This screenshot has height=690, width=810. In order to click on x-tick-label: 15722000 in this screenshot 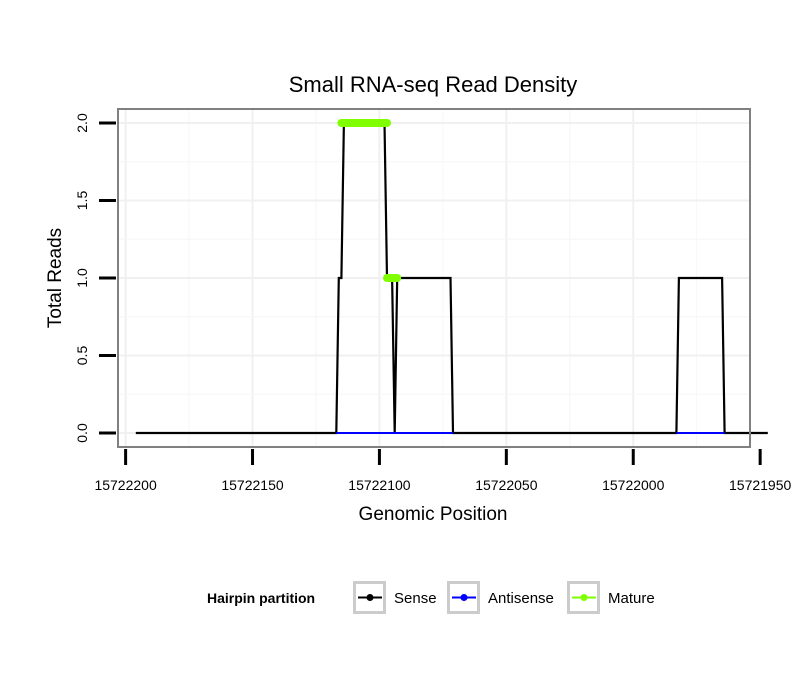, I will do `click(633, 485)`.